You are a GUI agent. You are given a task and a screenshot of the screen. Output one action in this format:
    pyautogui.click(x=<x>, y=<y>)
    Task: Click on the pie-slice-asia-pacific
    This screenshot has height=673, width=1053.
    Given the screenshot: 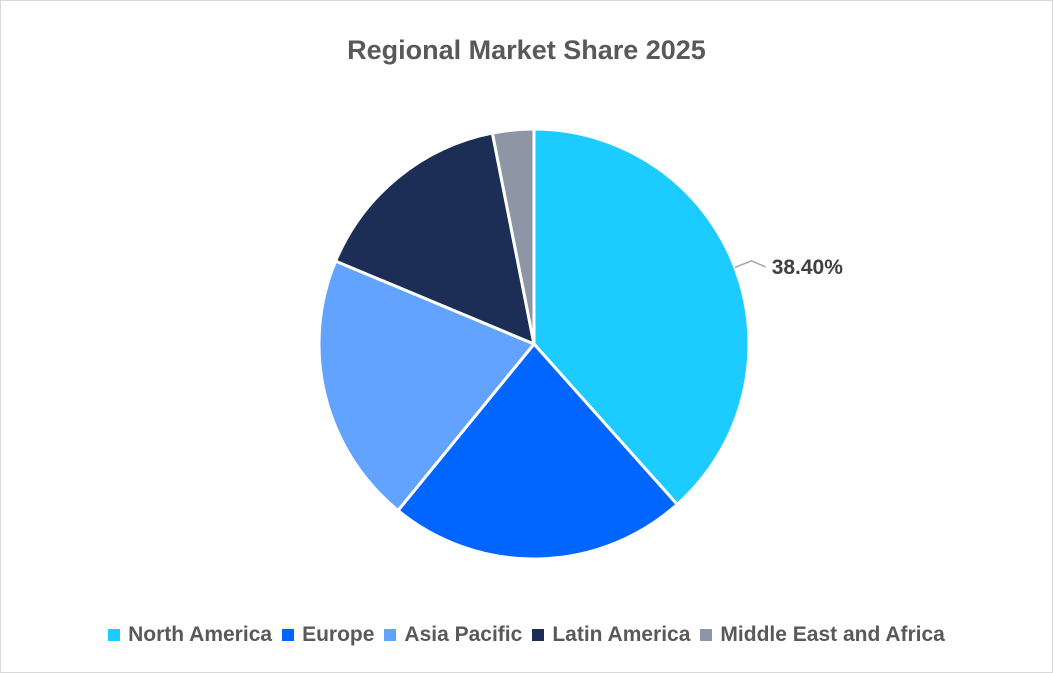 What is the action you would take?
    pyautogui.click(x=426, y=386)
    